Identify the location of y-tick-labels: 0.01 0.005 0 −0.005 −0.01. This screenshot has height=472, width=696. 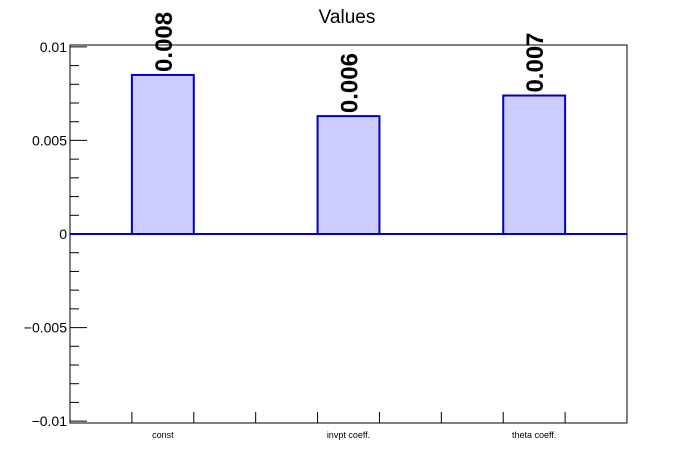
(45, 234).